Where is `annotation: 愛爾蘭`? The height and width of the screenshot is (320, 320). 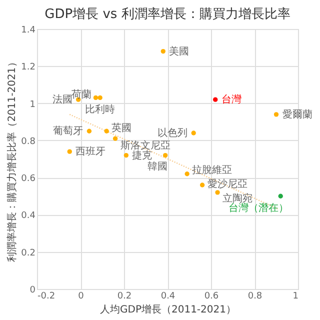
annotation: 愛爾蘭 is located at coordinates (297, 114).